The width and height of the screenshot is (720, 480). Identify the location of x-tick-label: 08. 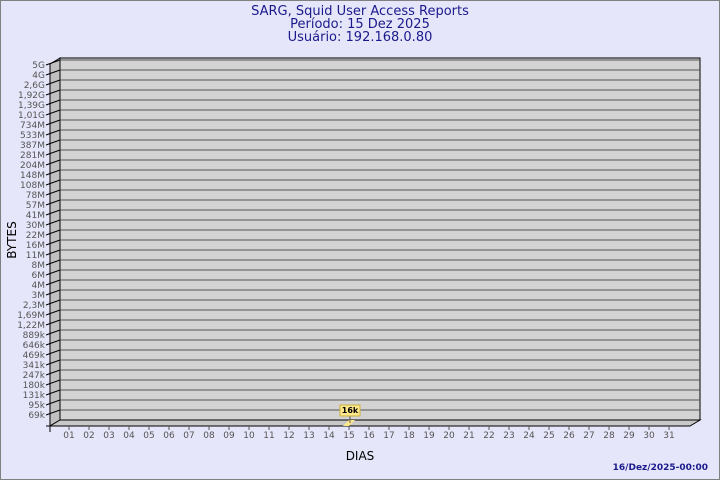
(209, 436).